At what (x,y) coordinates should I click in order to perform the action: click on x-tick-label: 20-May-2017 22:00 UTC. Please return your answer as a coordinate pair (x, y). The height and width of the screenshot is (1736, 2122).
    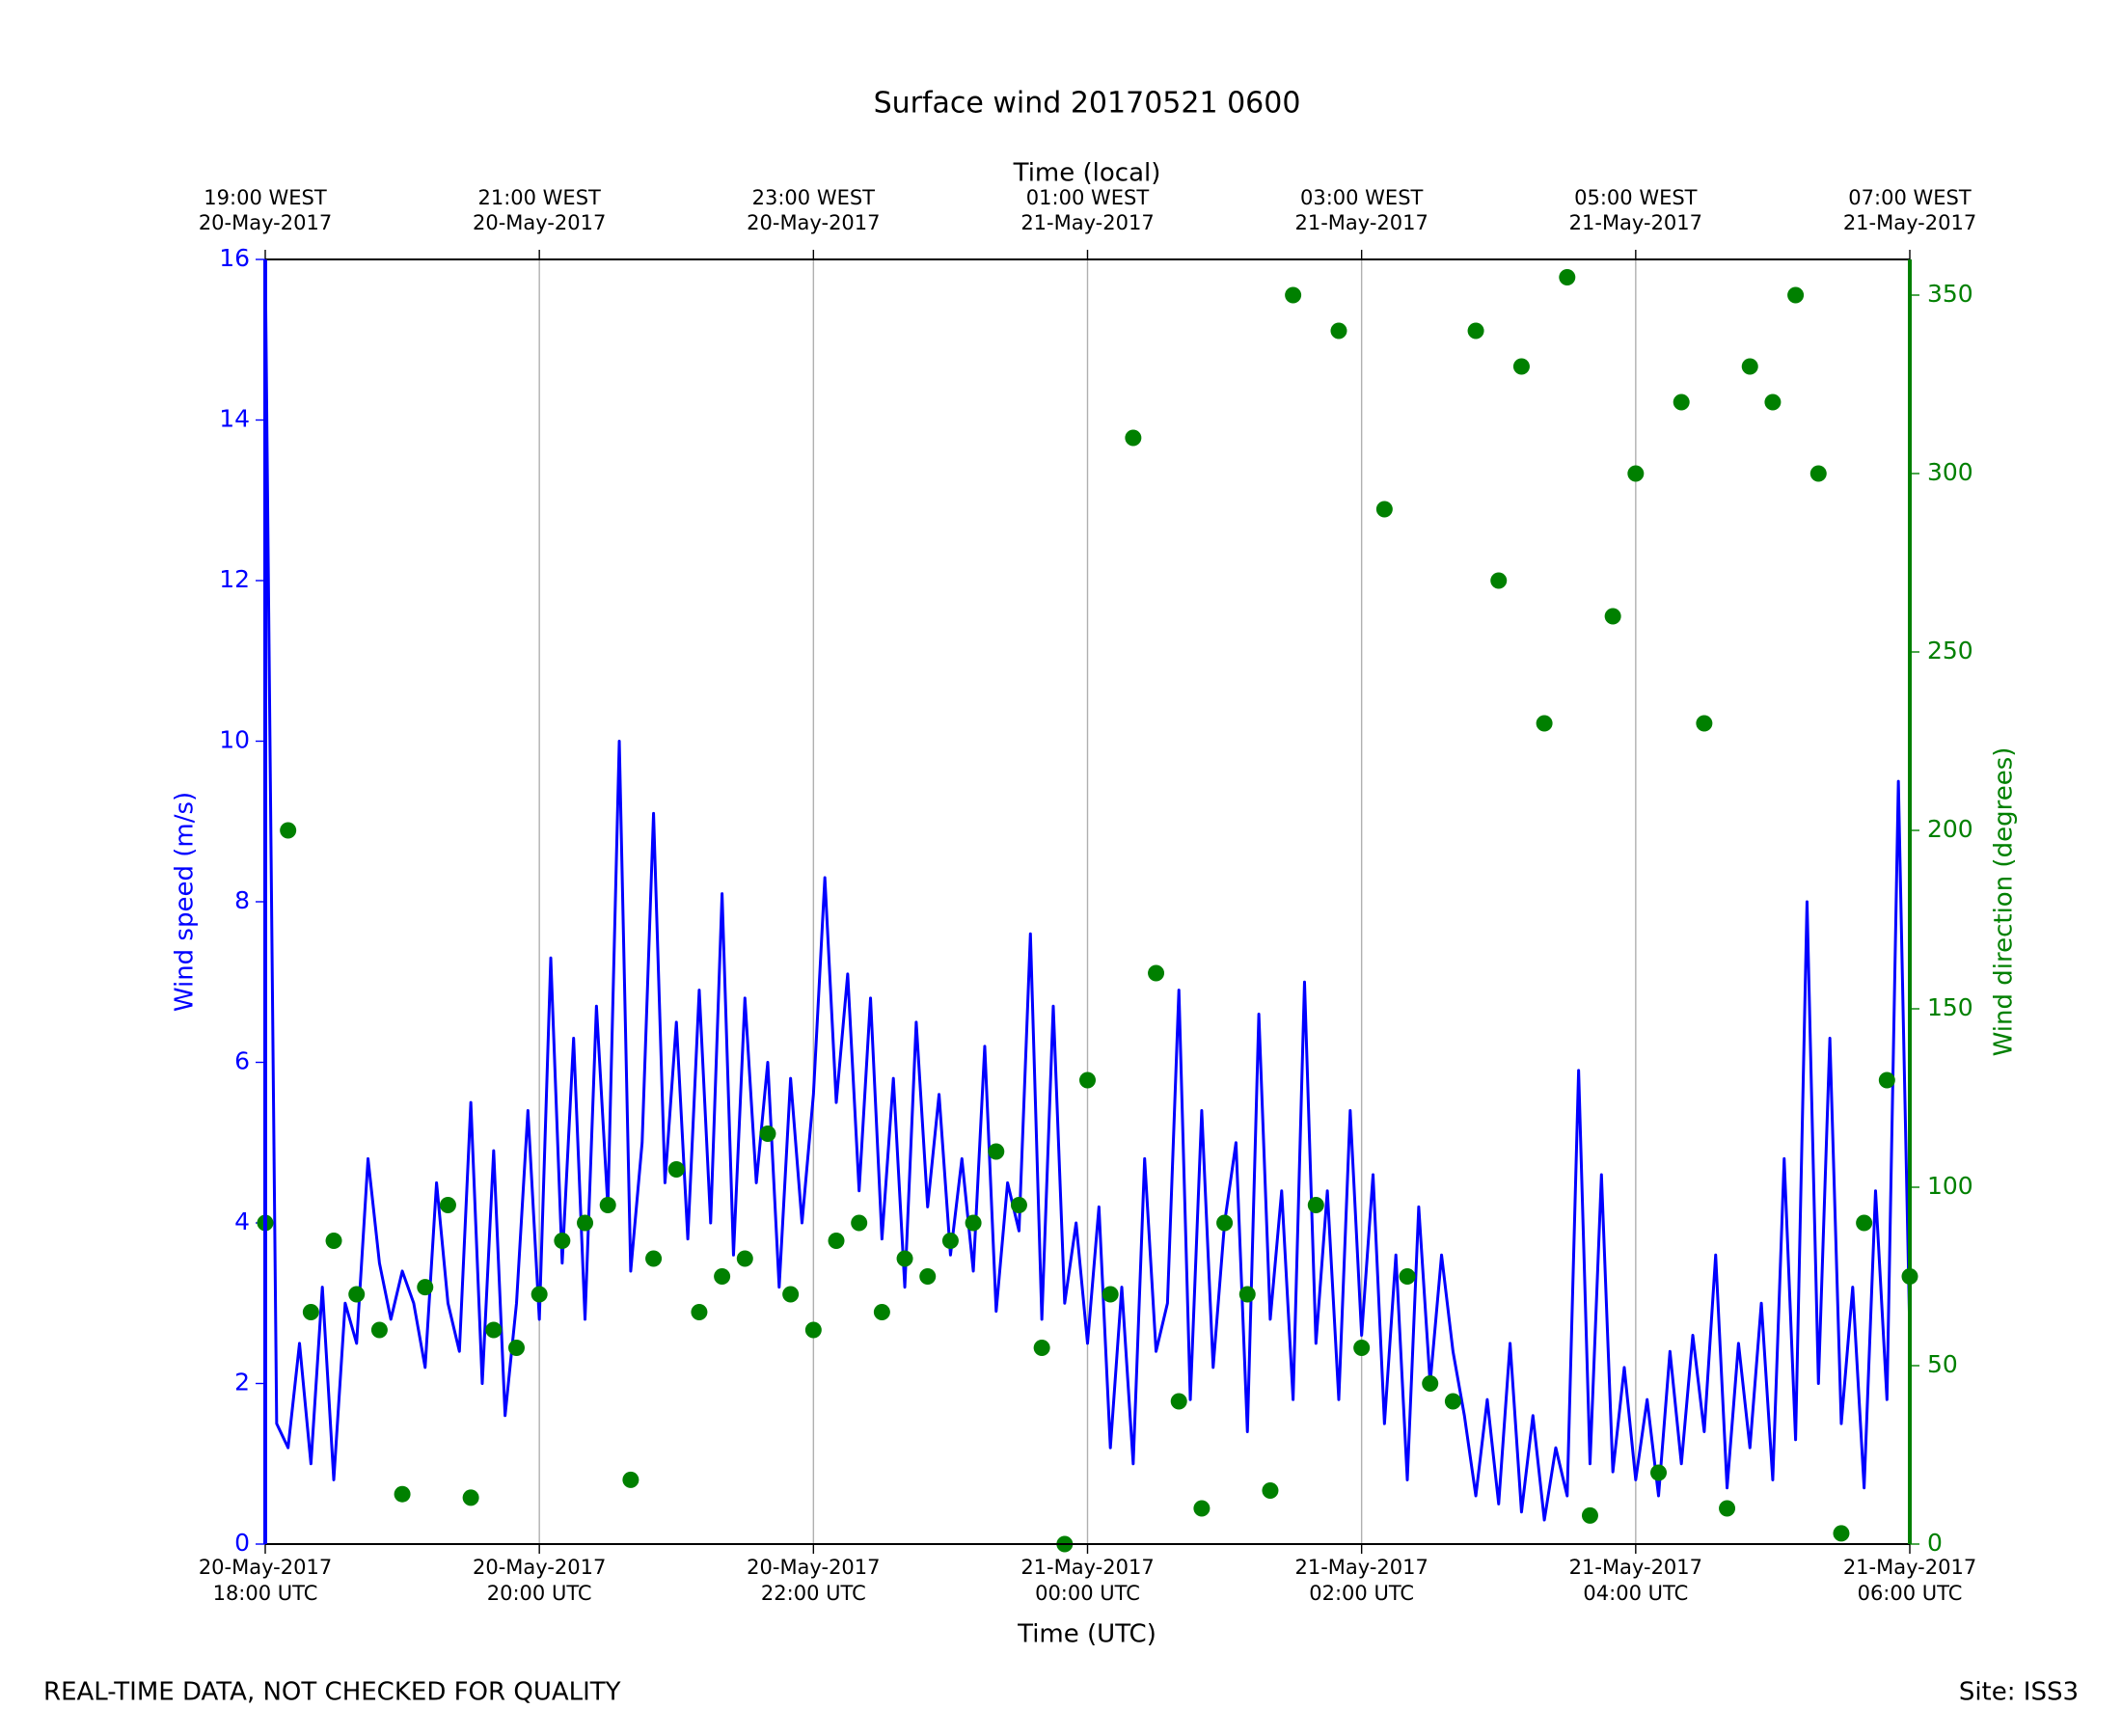
    Looking at the image, I should click on (814, 1580).